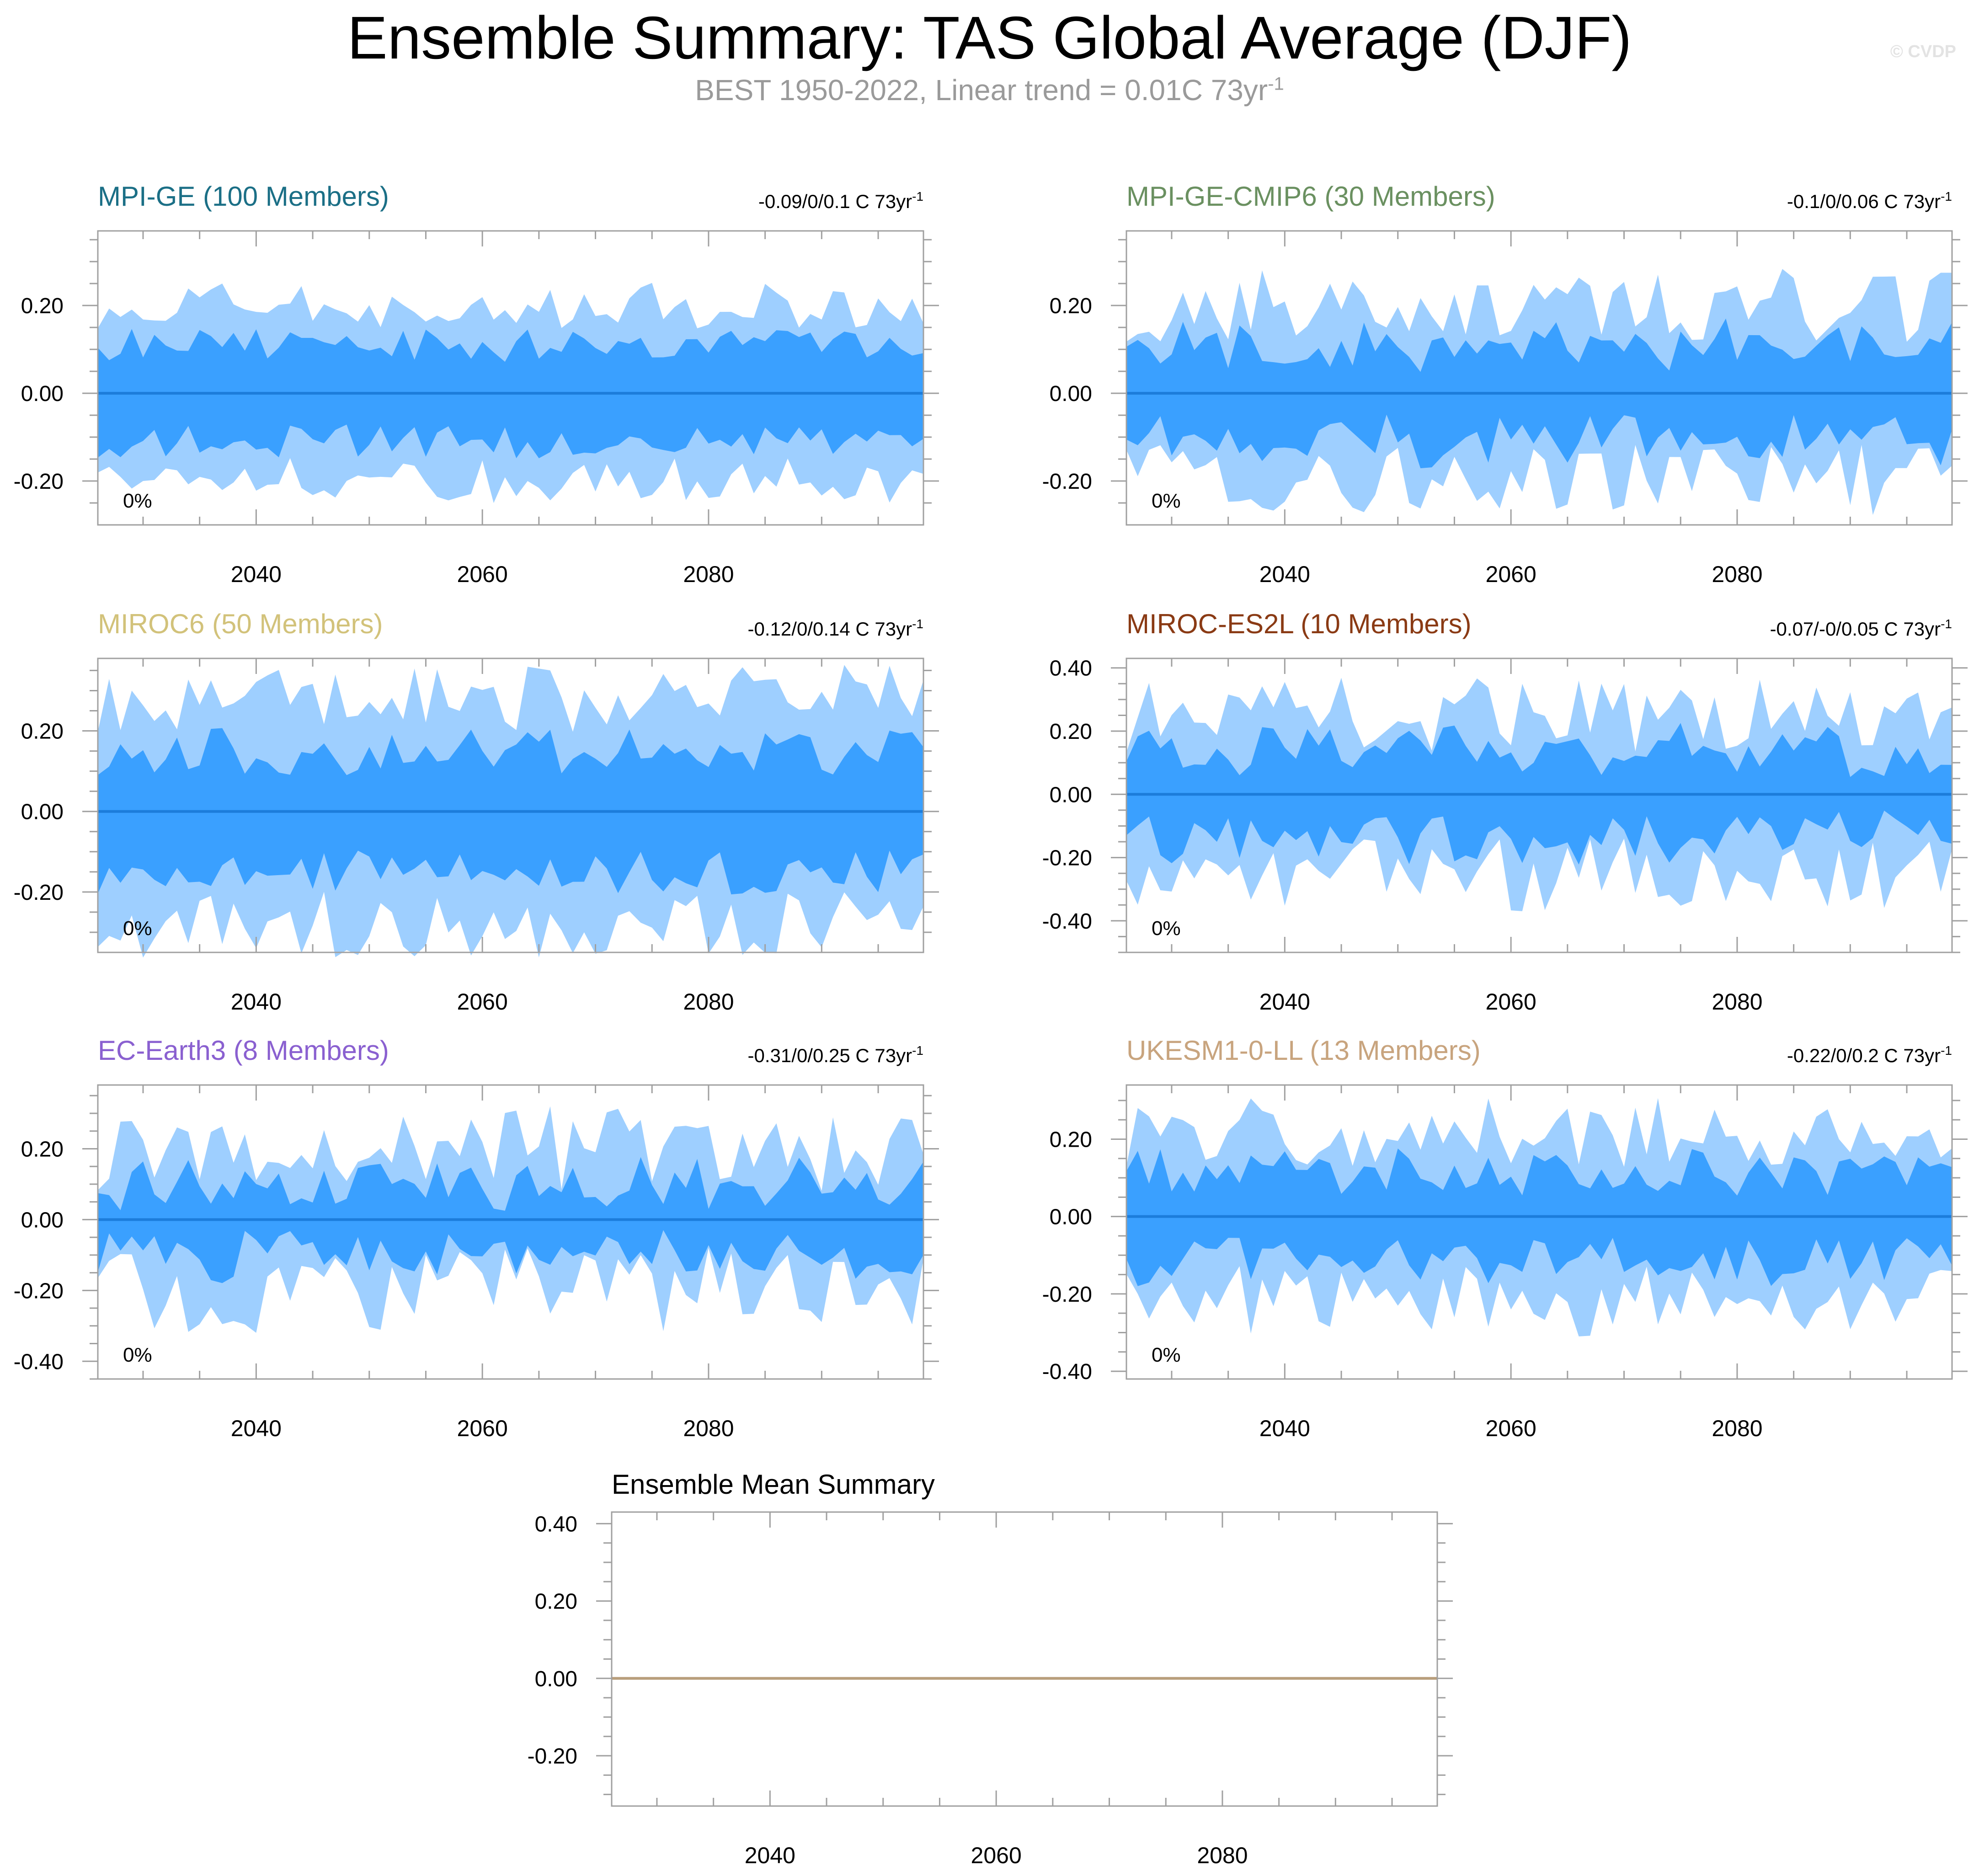 Image resolution: width=1979 pixels, height=1876 pixels. I want to click on trend-label: -0.09/0/0.1 C 73yr-1, so click(840, 200).